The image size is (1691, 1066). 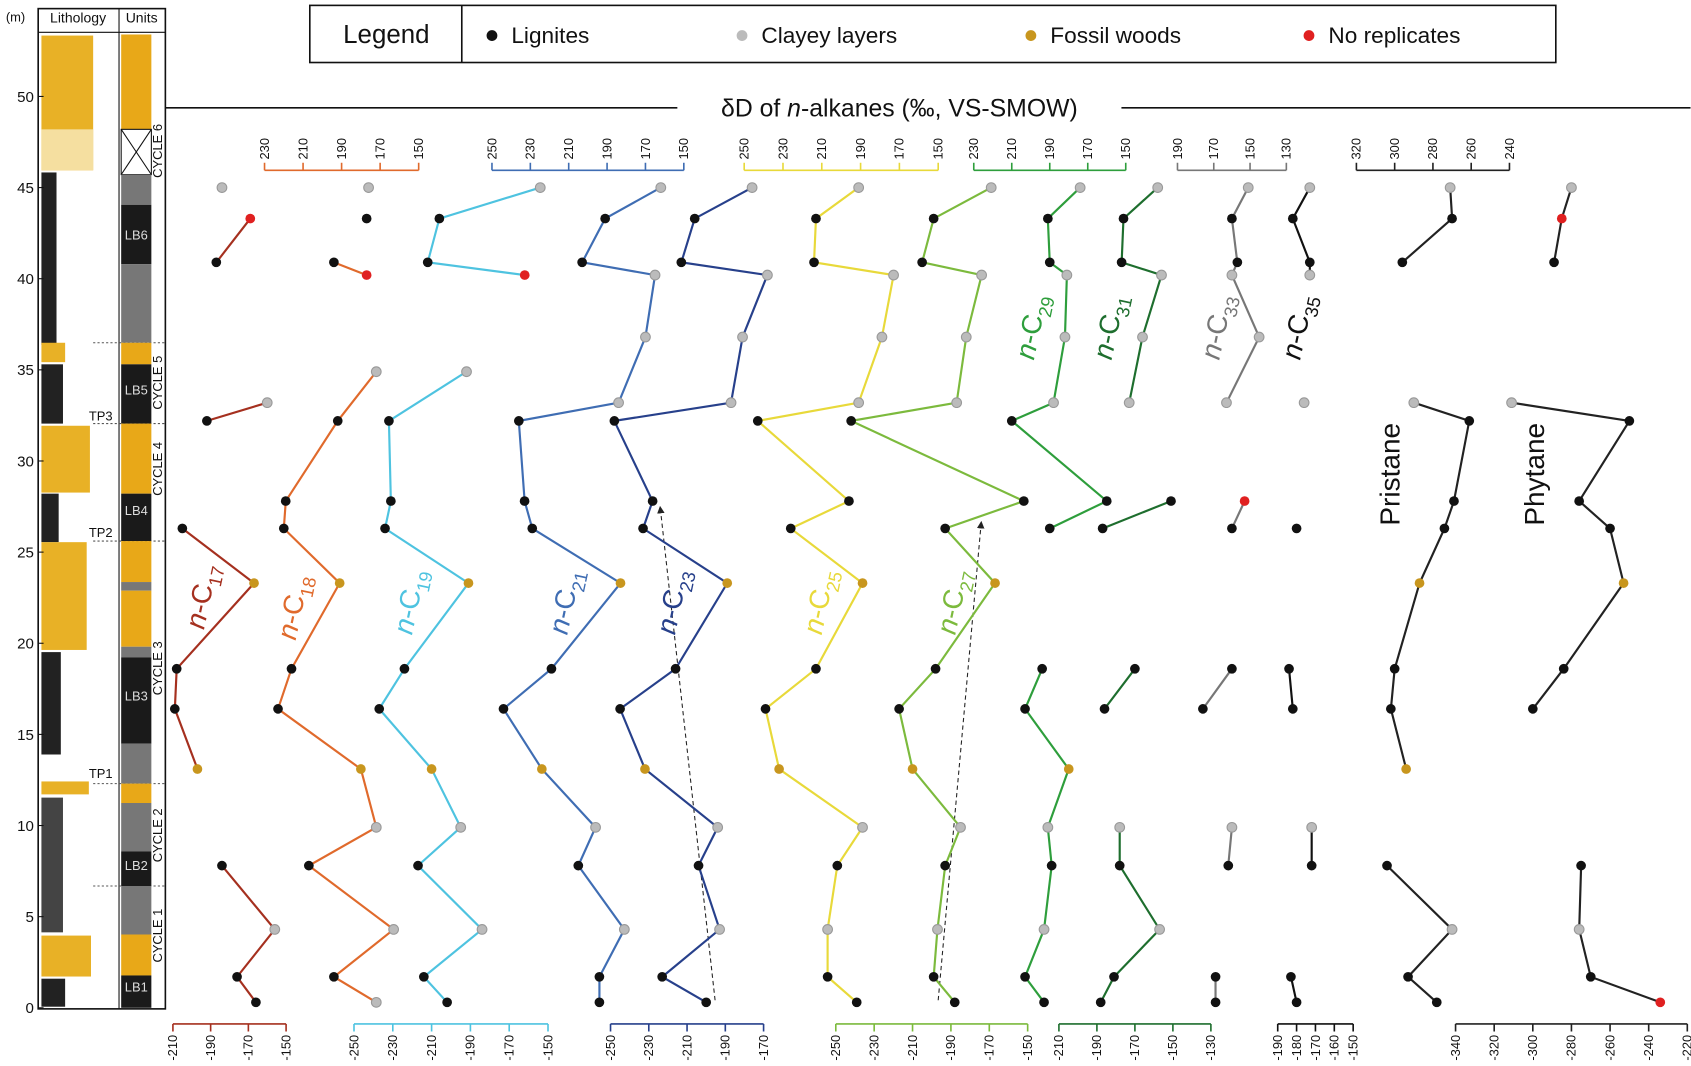 What do you see at coordinates (29, 1008) in the screenshot?
I see `y-tick-label: 0` at bounding box center [29, 1008].